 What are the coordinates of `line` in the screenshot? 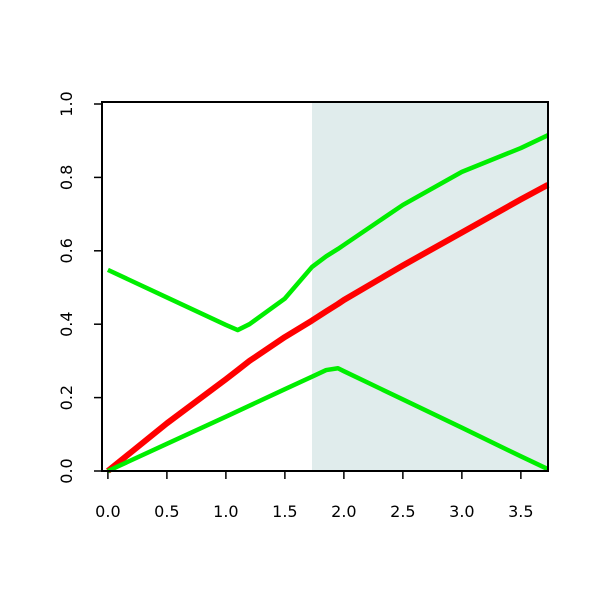 It's located at (327, 419).